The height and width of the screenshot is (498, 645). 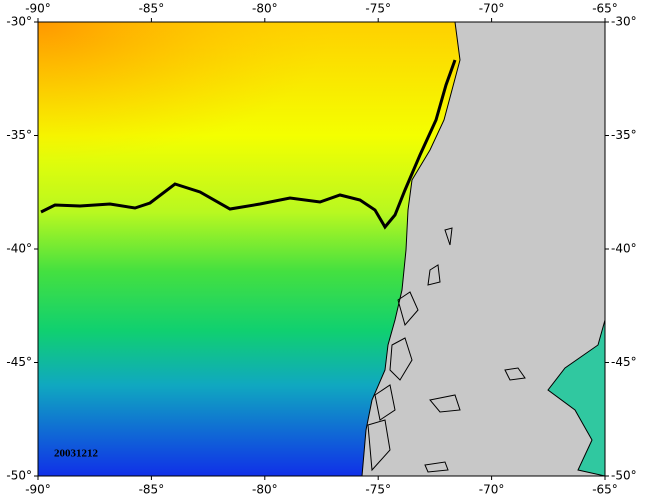 I want to click on date-label: 20031212, so click(x=76, y=454).